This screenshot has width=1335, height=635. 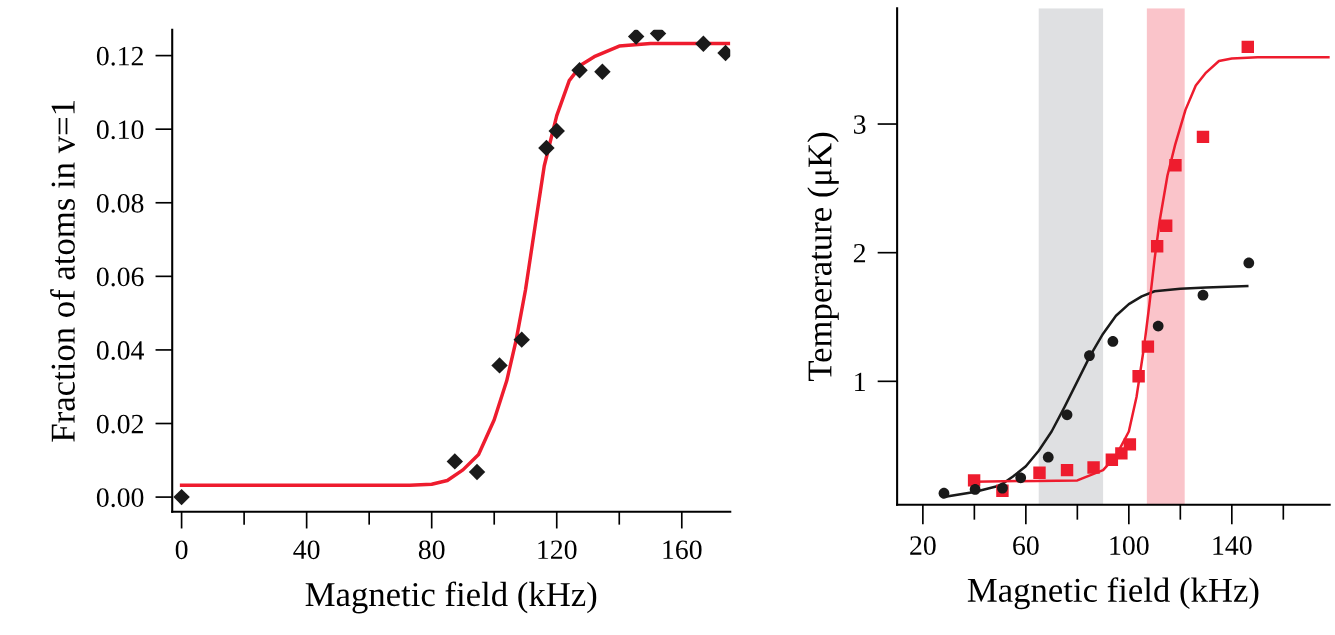 What do you see at coordinates (119, 56) in the screenshot?
I see `y-tick-label: 0.12` at bounding box center [119, 56].